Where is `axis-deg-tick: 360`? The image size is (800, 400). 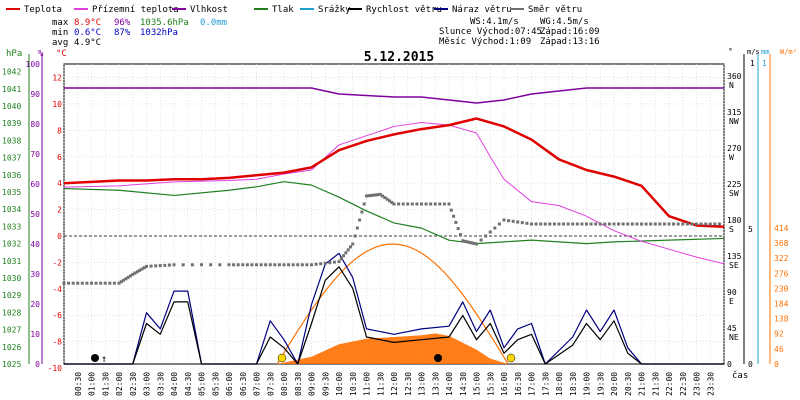
axis-deg-tick: 360 is located at coordinates (734, 76).